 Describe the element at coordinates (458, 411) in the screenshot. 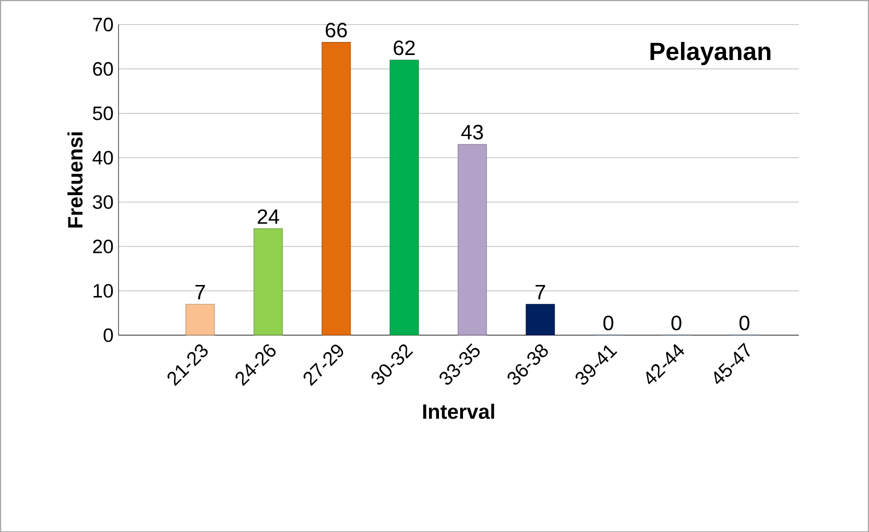

I see `x-axis-title: Interval` at that location.